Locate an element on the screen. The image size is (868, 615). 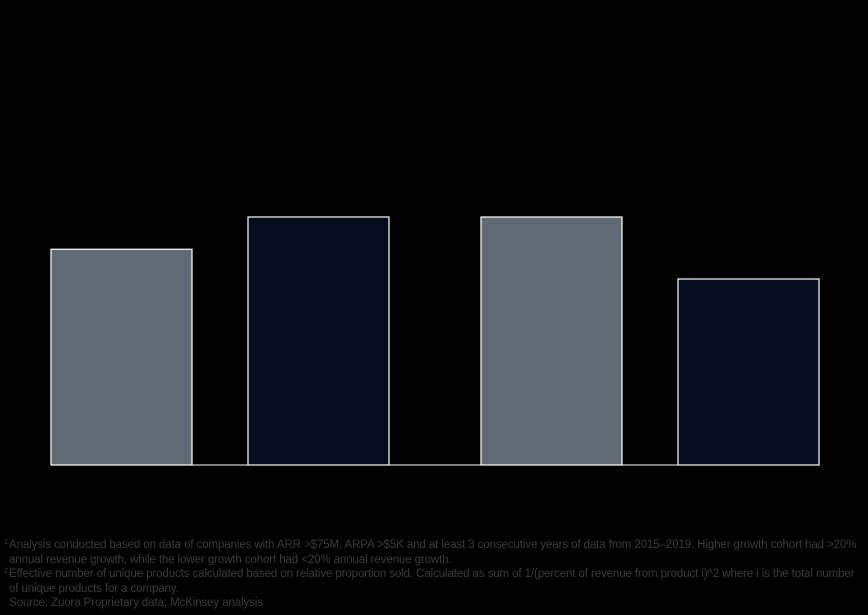
footnote-2-mark: 2 is located at coordinates (6, 571).